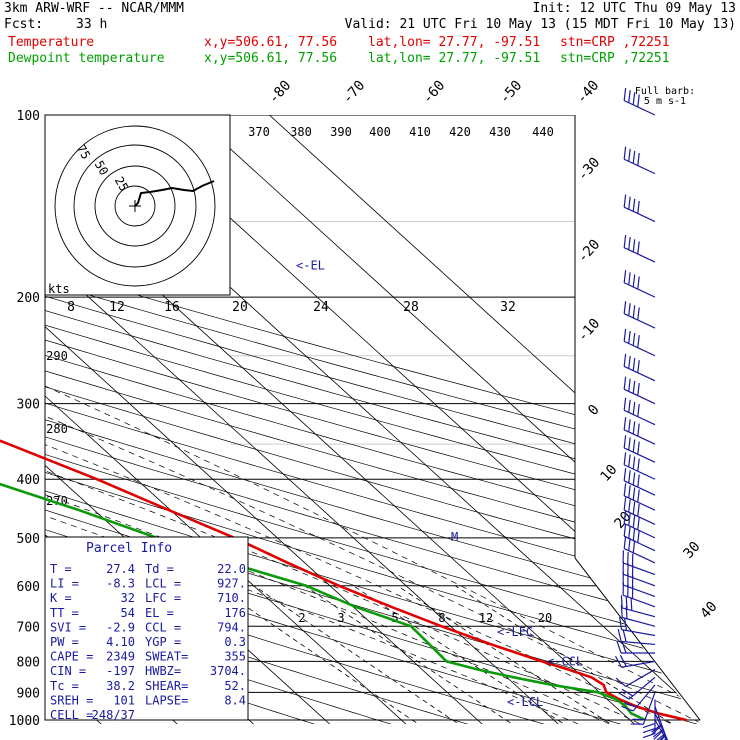 Image resolution: width=740 pixels, height=740 pixels. Describe the element at coordinates (28, 539) in the screenshot. I see `pressure-tick-label: 500` at that location.